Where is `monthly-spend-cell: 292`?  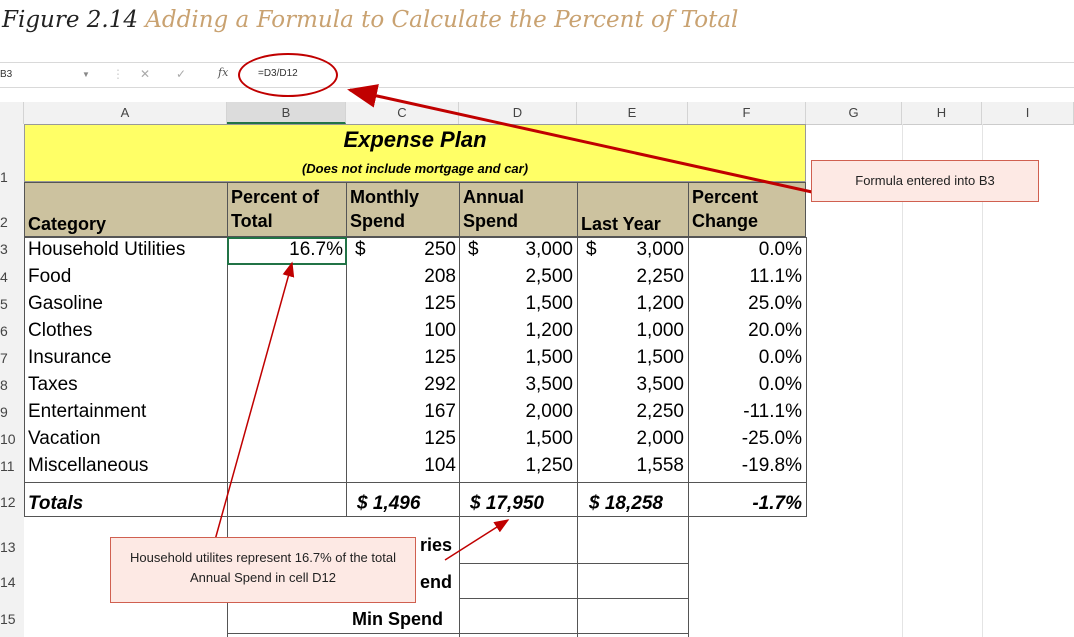 monthly-spend-cell: 292 is located at coordinates (440, 384).